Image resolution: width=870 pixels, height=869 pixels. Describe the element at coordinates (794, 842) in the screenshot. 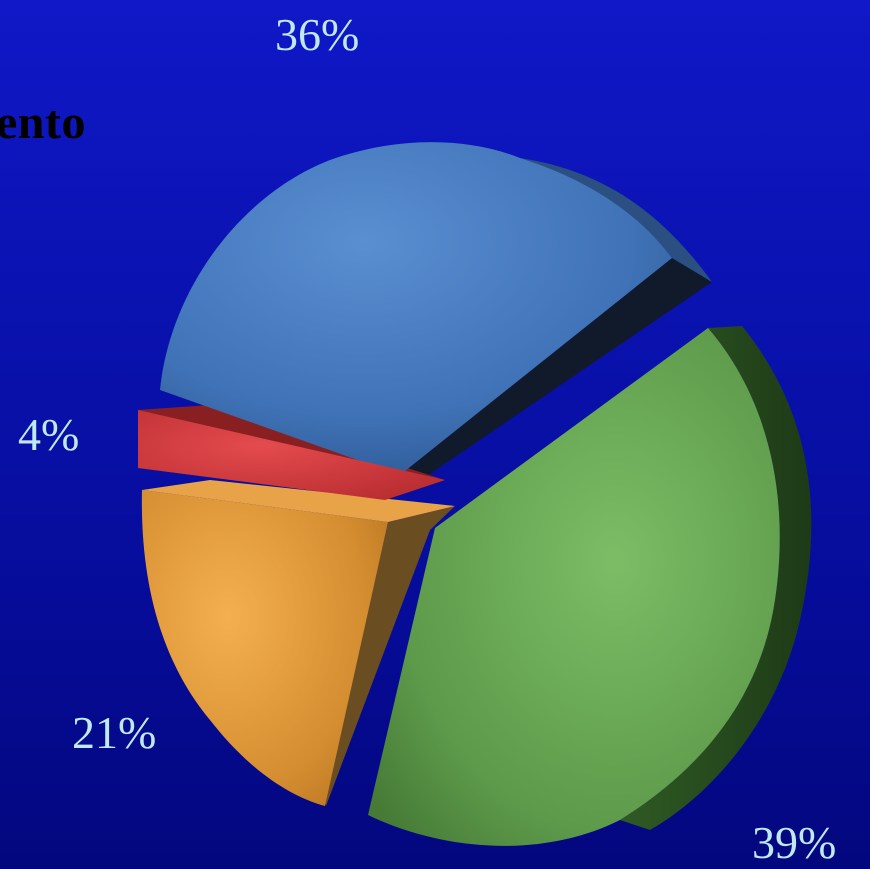

I see `data-label-39: 39%` at that location.